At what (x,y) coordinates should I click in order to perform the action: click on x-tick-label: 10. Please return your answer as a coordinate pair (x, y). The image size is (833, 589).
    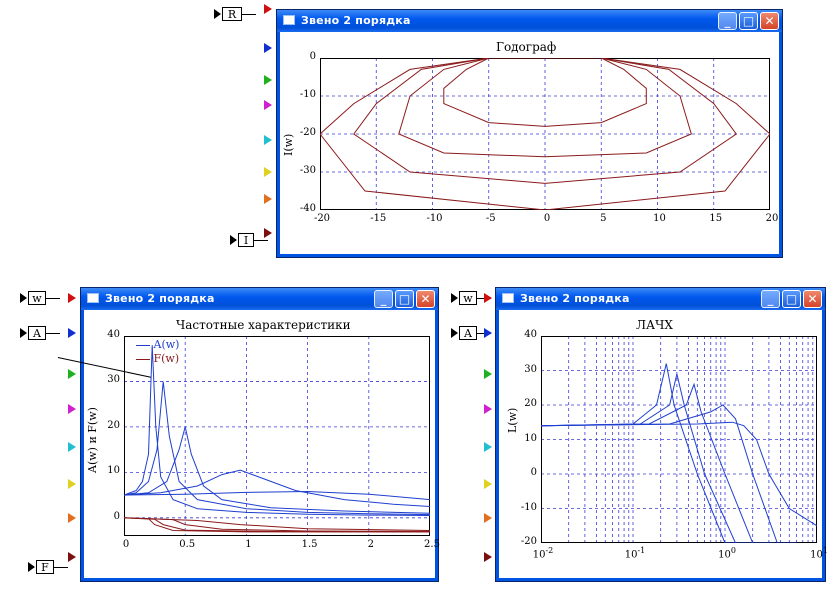
    Looking at the image, I should click on (659, 218).